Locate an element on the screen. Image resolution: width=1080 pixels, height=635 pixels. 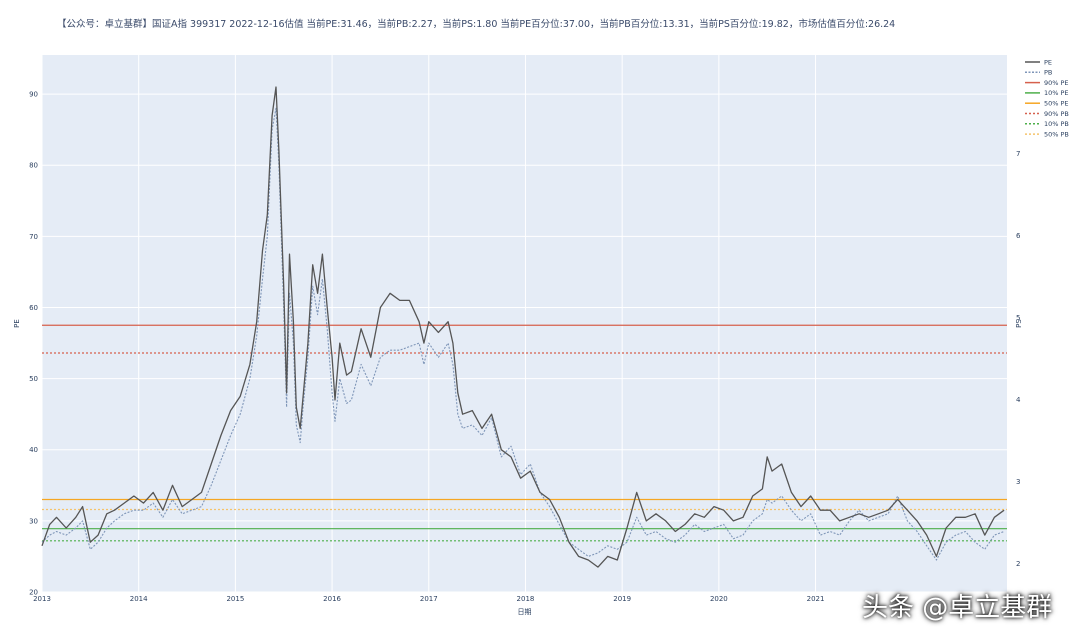
x-tick-label: 2020 is located at coordinates (719, 599).